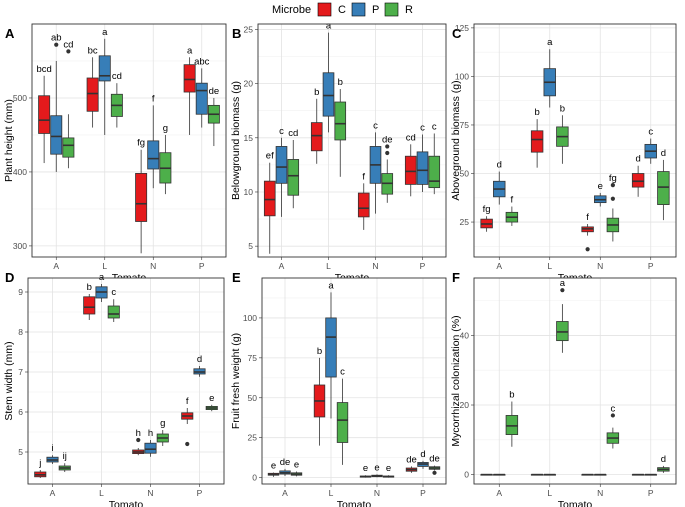  What do you see at coordinates (354, 503) in the screenshot?
I see `x-axis-title: Tomato` at bounding box center [354, 503].